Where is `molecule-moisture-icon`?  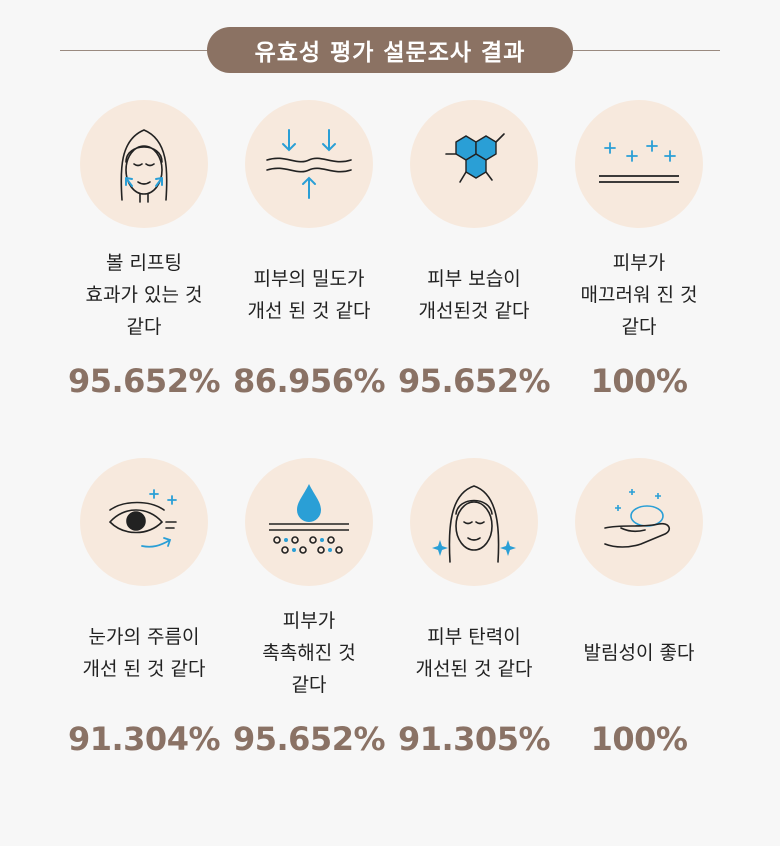
molecule-moisture-icon is located at coordinates (474, 164).